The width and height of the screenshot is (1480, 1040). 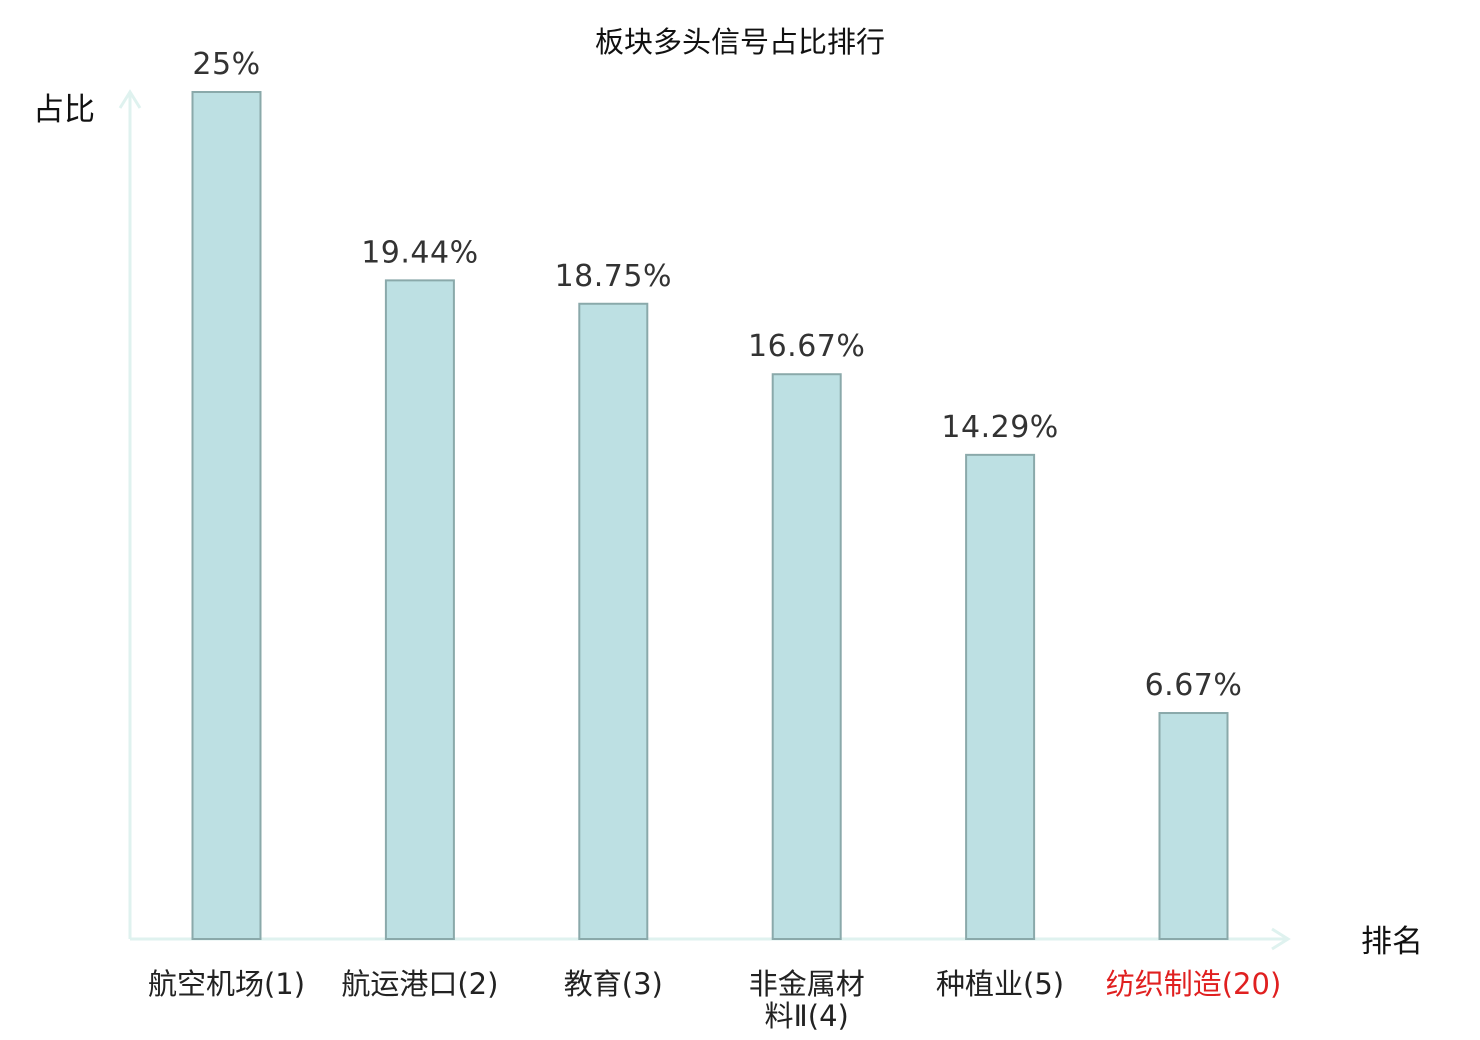 What do you see at coordinates (807, 1016) in the screenshot?
I see `category-label-line: 料Ⅱ(4)` at bounding box center [807, 1016].